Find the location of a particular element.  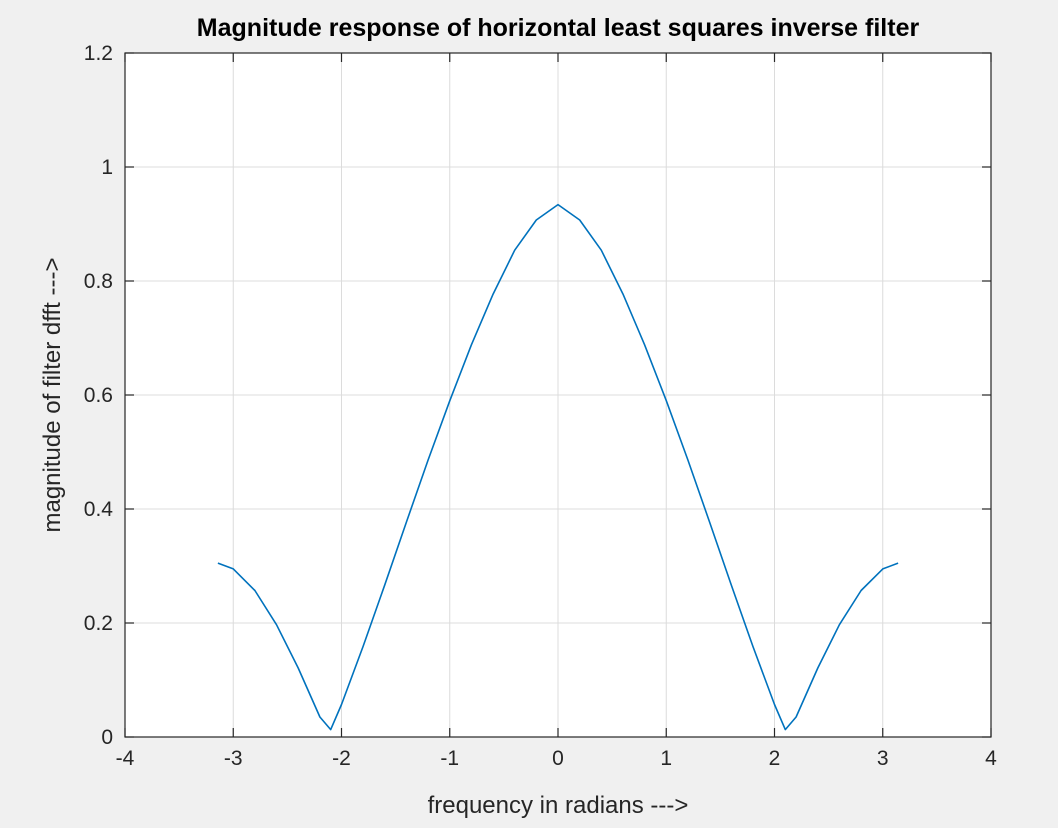

y-tick-label: 0.6 is located at coordinates (98, 395).